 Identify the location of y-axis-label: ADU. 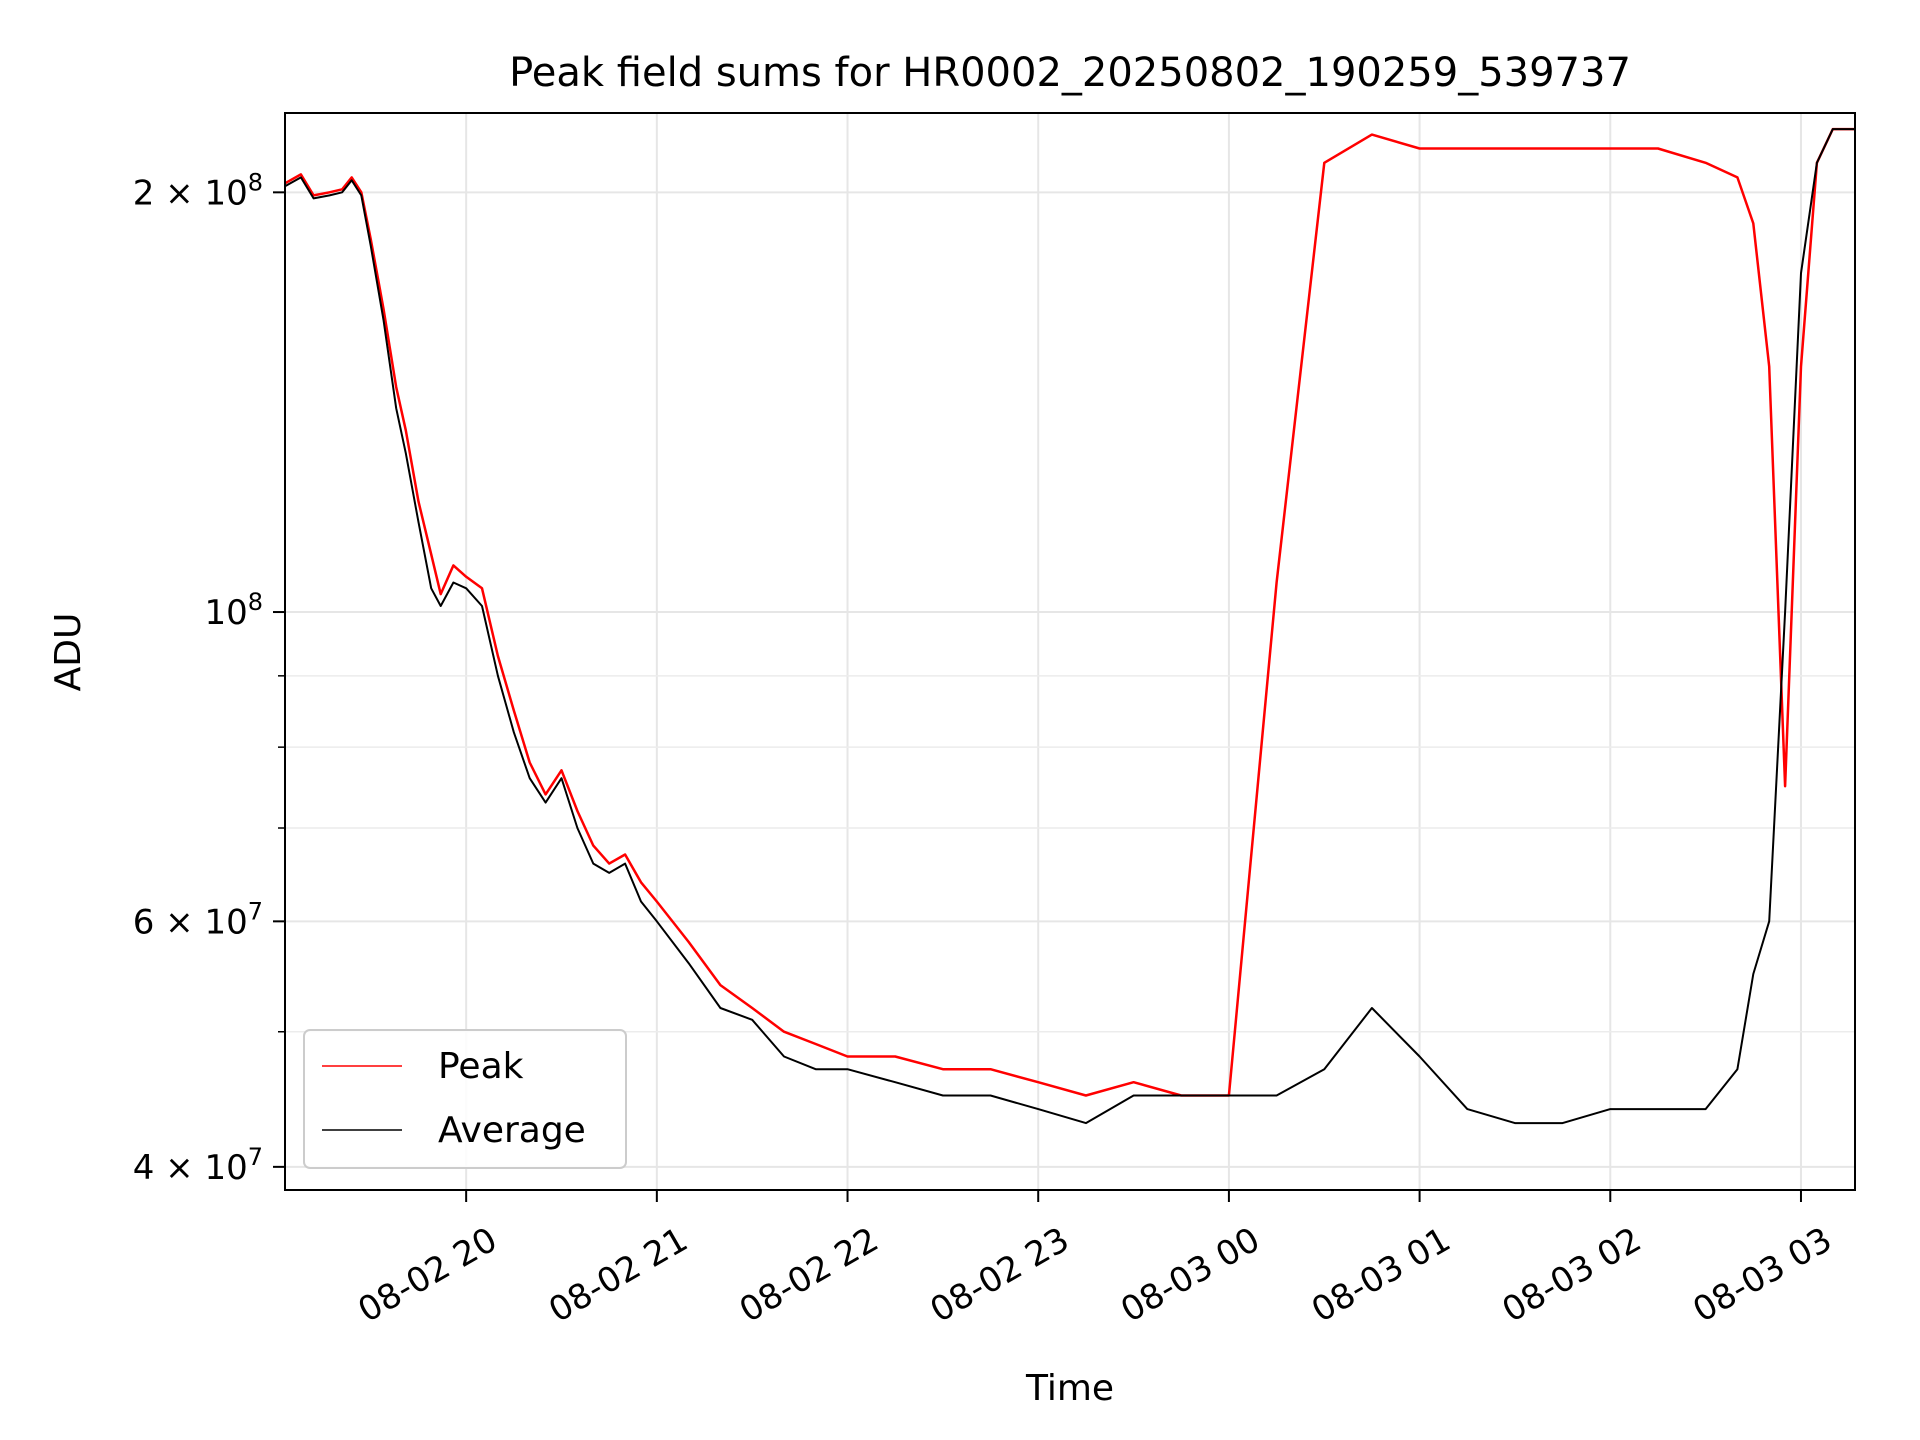
(68, 652).